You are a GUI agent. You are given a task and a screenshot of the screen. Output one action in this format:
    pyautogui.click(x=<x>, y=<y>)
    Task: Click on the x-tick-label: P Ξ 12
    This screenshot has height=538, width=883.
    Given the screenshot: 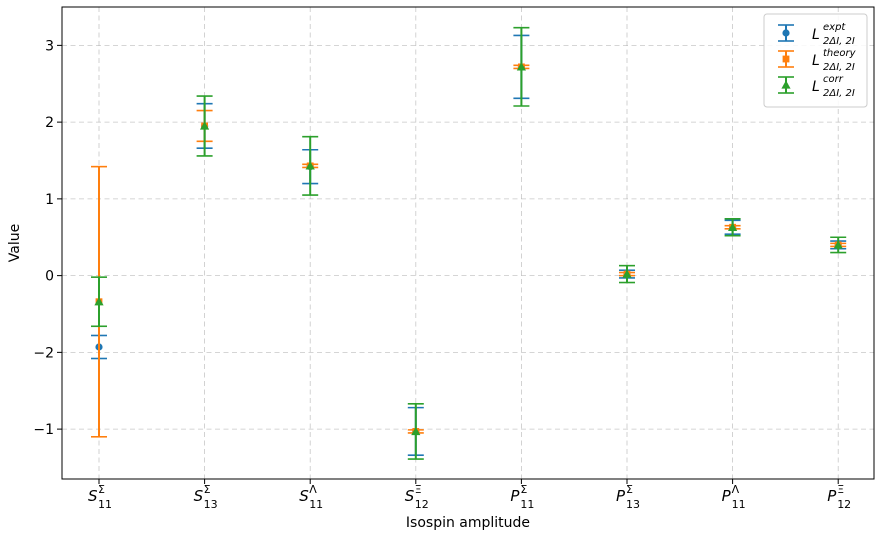 What is the action you would take?
    pyautogui.click(x=839, y=497)
    